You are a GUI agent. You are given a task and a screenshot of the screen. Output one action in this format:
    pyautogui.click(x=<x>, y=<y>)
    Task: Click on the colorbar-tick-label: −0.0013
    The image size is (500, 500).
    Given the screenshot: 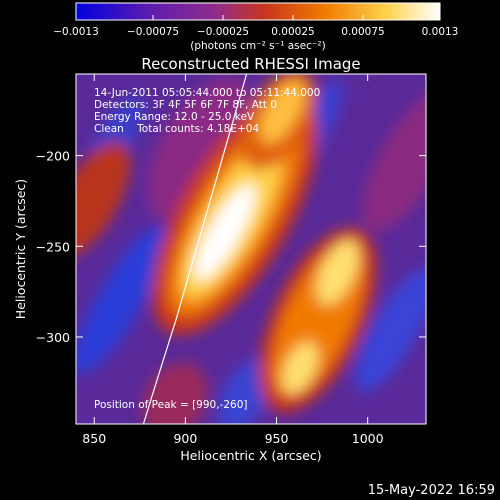 What is the action you would take?
    pyautogui.click(x=76, y=32)
    